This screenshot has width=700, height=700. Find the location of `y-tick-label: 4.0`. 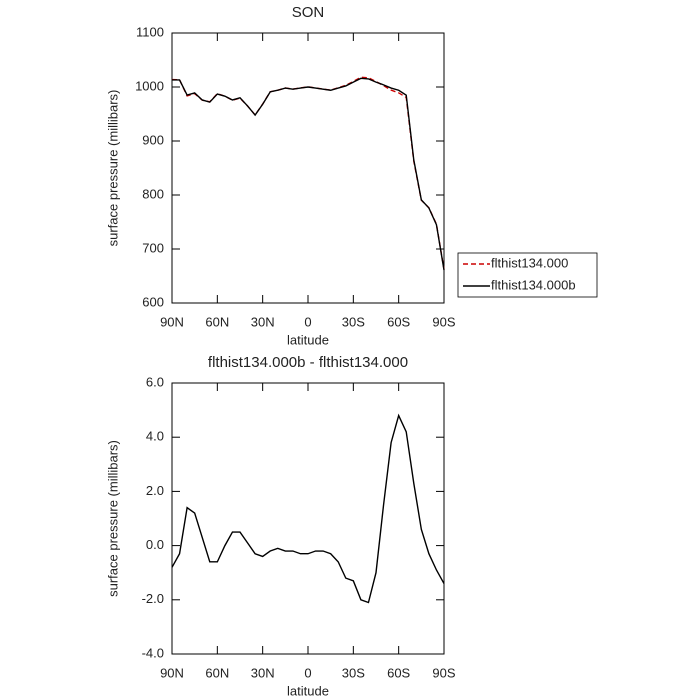

y-tick-label: 4.0 is located at coordinates (155, 436).